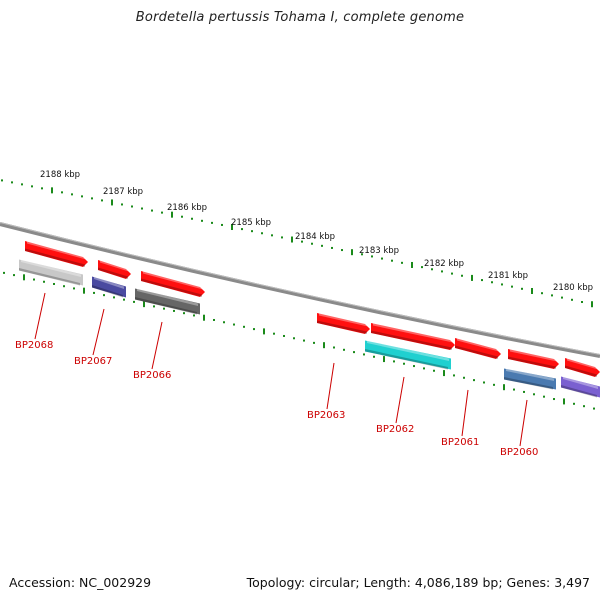 This screenshot has width=600, height=600. Describe the element at coordinates (109, 287) in the screenshot. I see `reverse-gene-bp2067` at that location.